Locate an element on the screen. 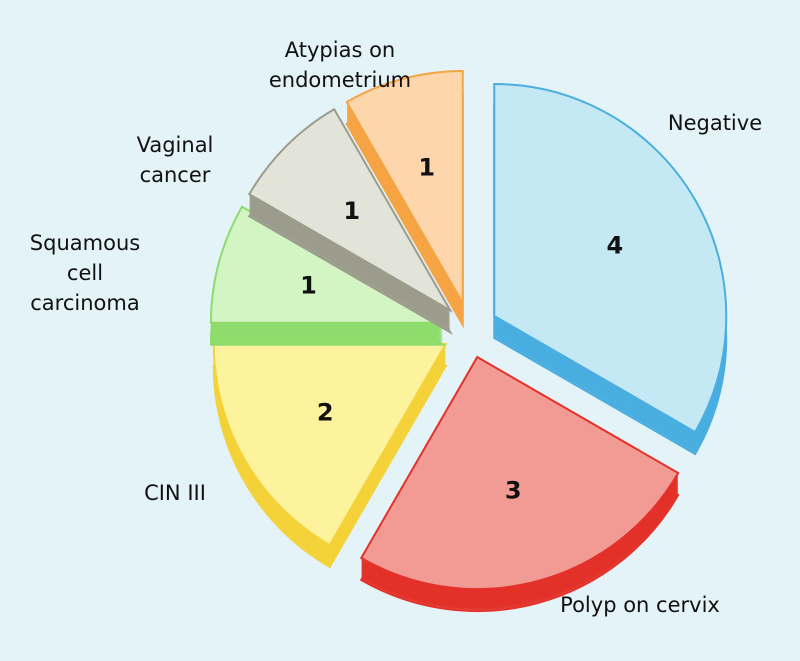 This screenshot has height=661, width=800. slice-label: Squamous cell carcinoma is located at coordinates (85, 273).